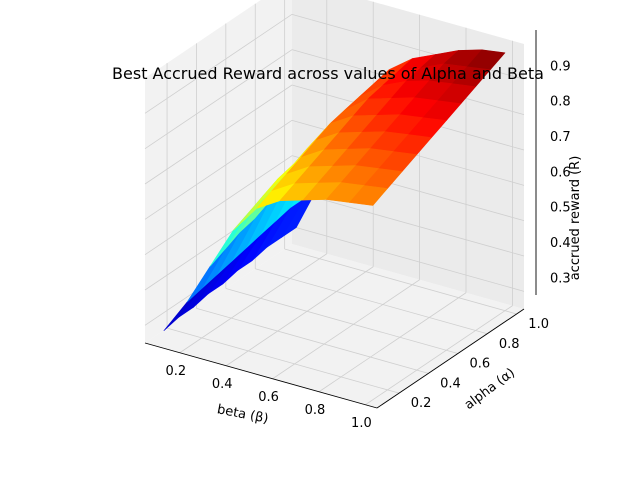 This screenshot has width=640, height=485. Describe the element at coordinates (222, 384) in the screenshot. I see `x-tick-label: 0.4` at that location.